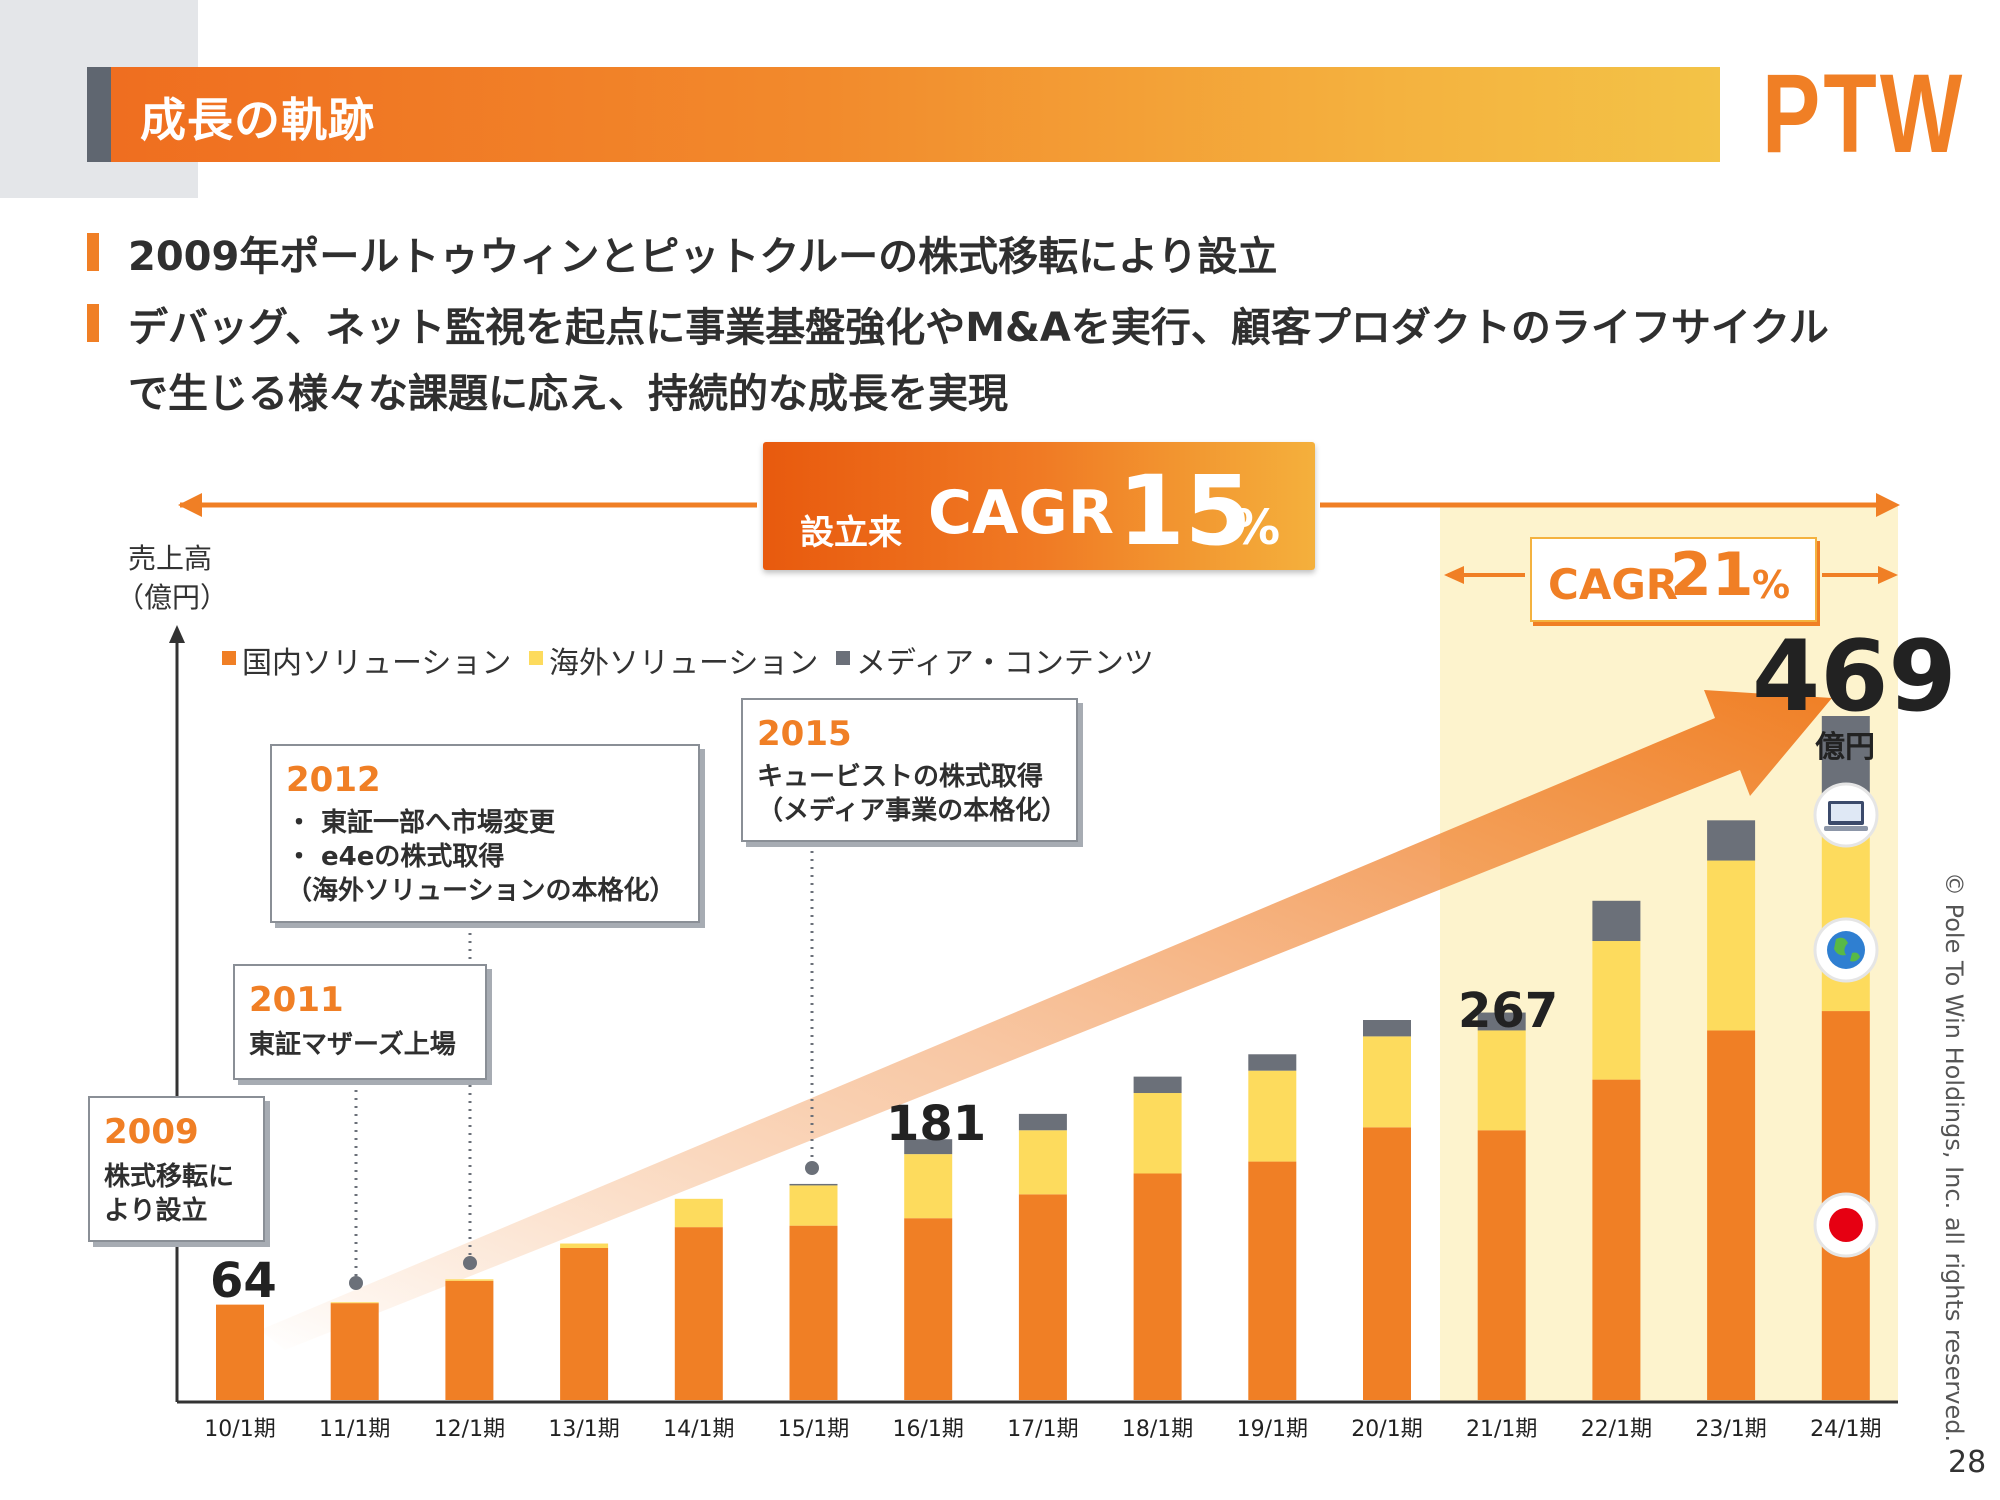 Image resolution: width=2000 pixels, height=1500 pixels. I want to click on callout-2015: 2015 キュービストの株式取得 （メディア事業の本格化）, so click(909, 770).